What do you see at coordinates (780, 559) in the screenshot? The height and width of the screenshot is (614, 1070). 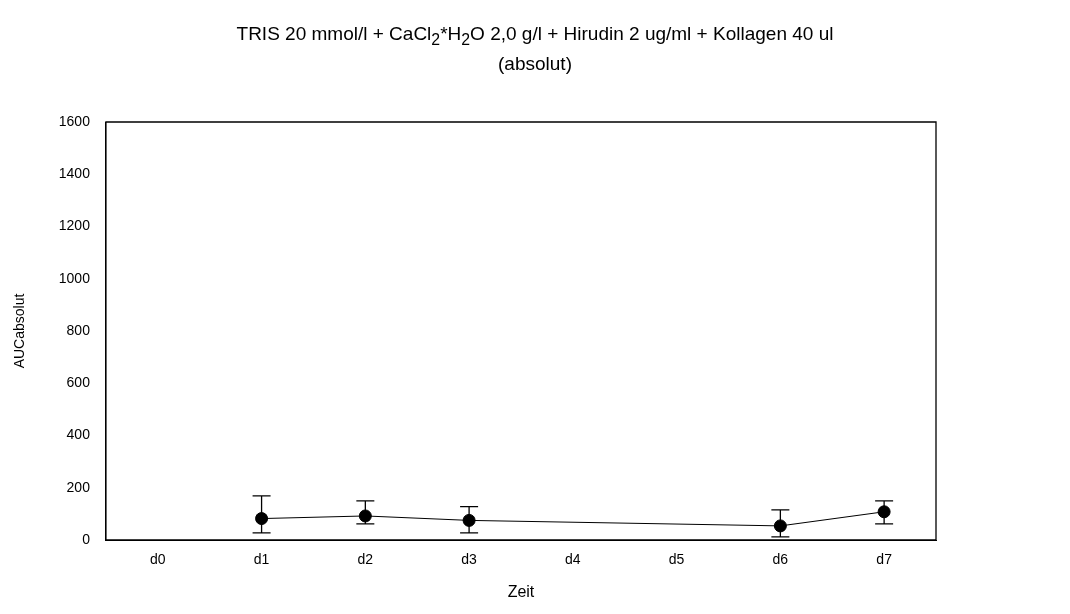 I see `x-tick-label: d6` at bounding box center [780, 559].